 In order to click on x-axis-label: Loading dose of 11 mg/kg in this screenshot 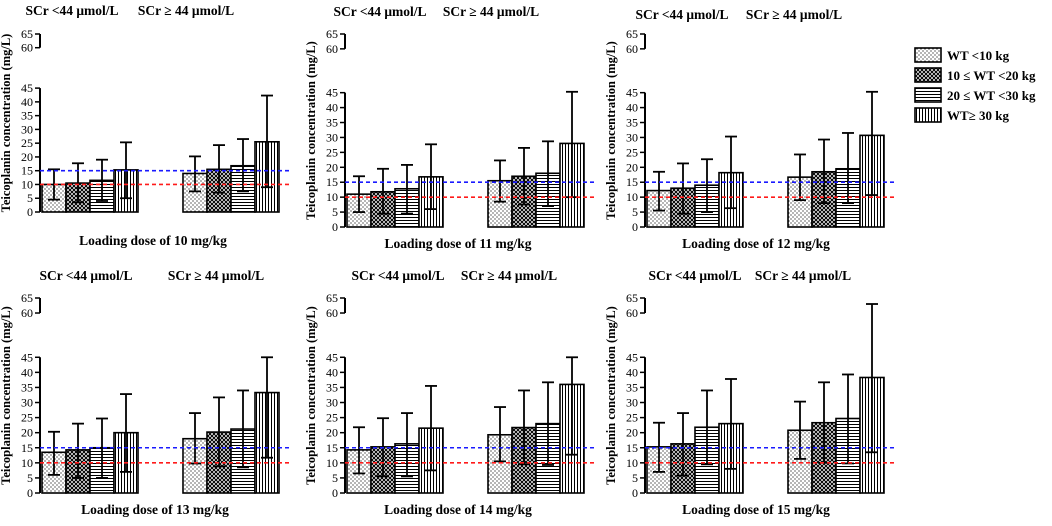, I will do `click(457, 243)`.